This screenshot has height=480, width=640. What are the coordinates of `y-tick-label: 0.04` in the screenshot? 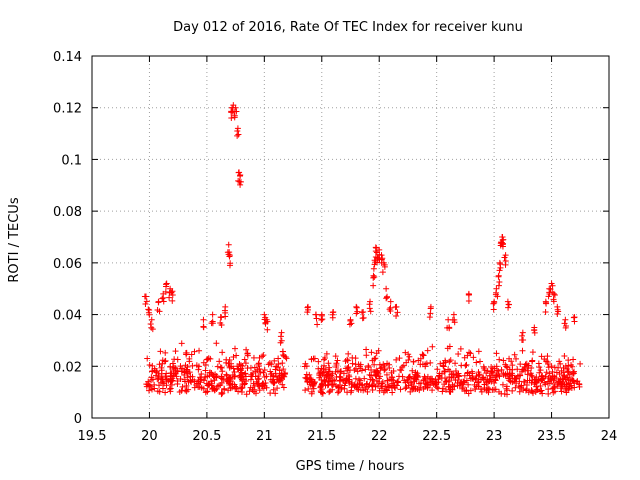 It's located at (67, 316).